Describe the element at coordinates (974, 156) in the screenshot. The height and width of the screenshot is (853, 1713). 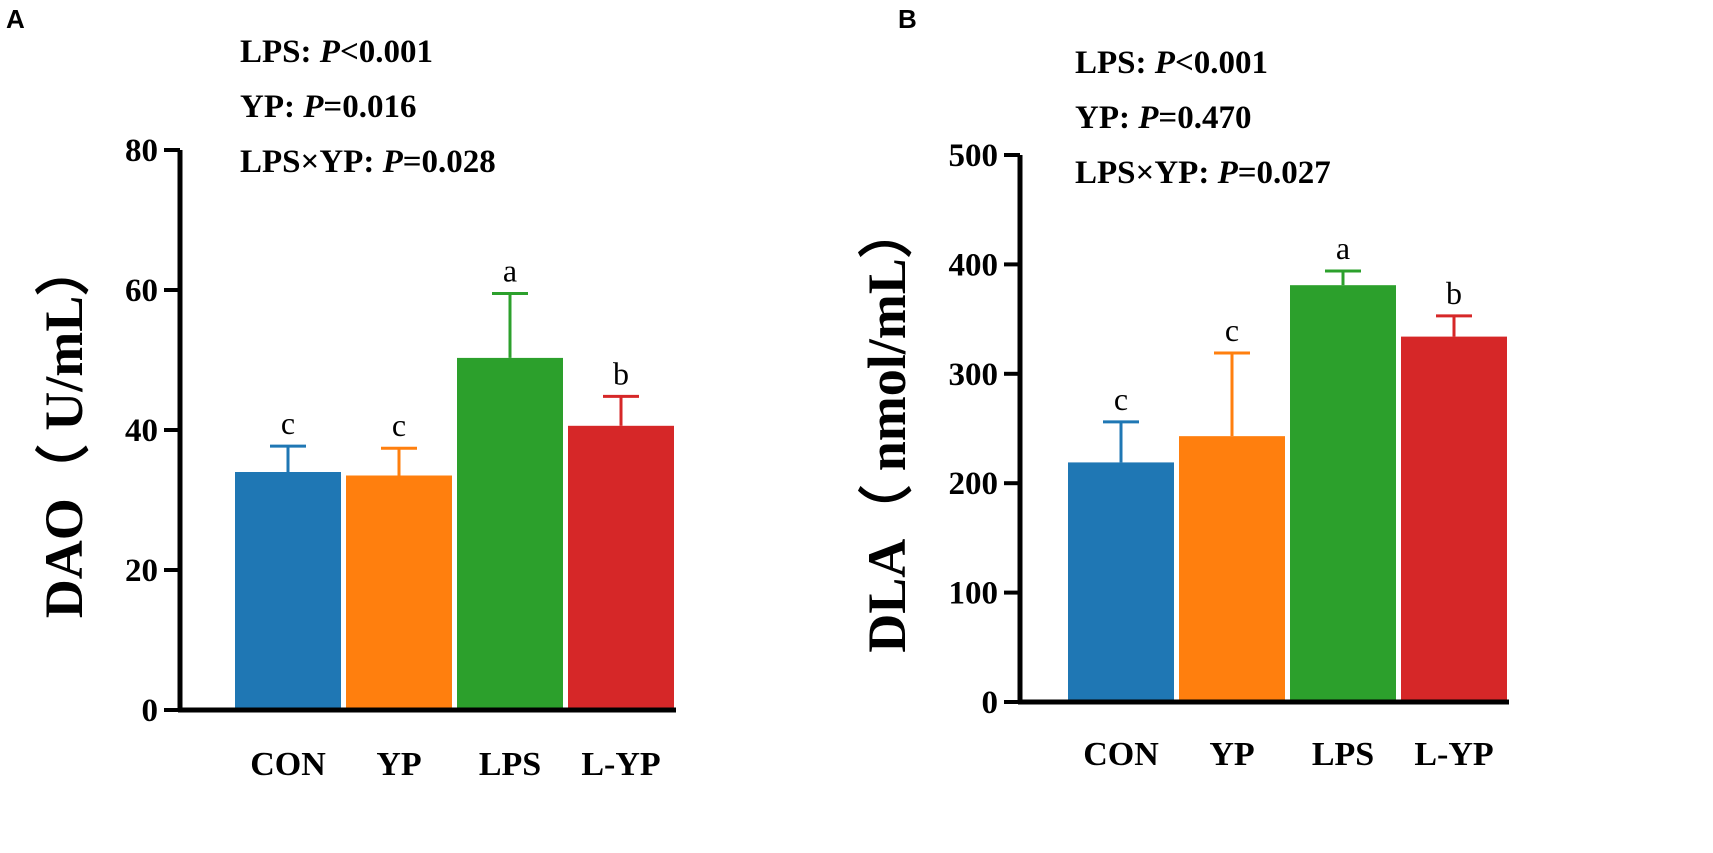
I see `y-tick-label: 500` at that location.